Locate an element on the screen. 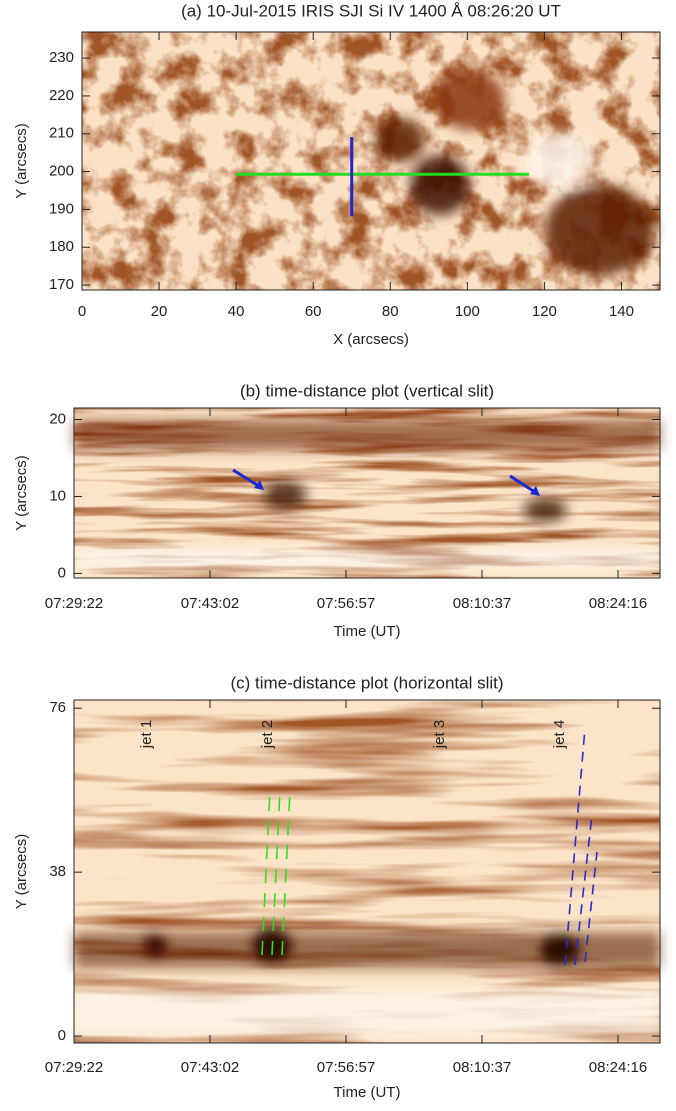 The width and height of the screenshot is (676, 1111). x-tick-label: 0 is located at coordinates (82, 311).